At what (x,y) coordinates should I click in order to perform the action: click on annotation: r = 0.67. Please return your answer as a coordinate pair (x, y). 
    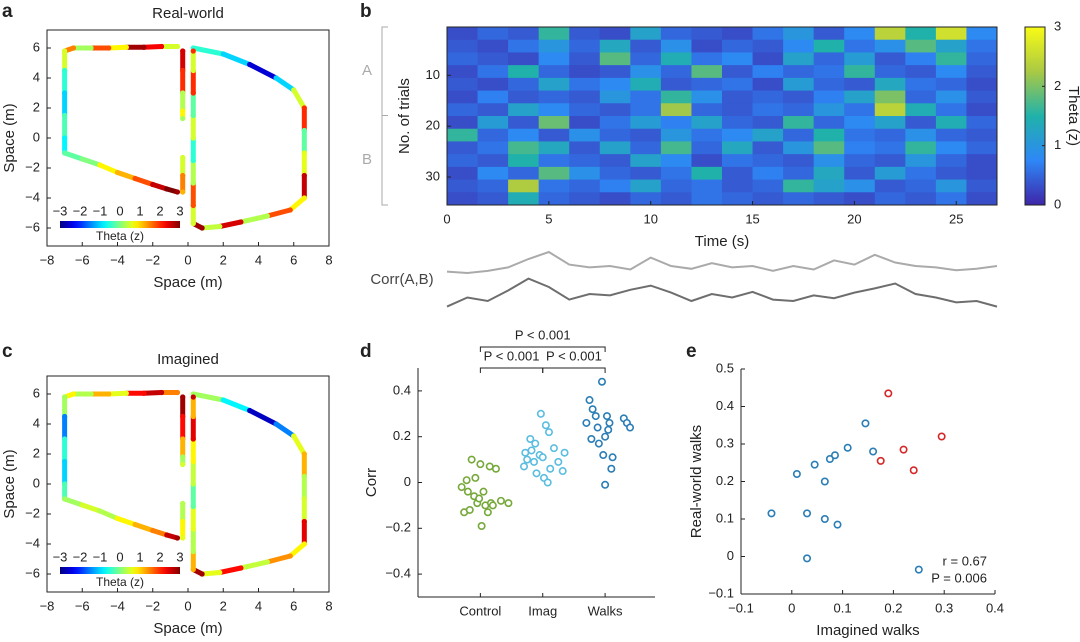
    Looking at the image, I should click on (965, 560).